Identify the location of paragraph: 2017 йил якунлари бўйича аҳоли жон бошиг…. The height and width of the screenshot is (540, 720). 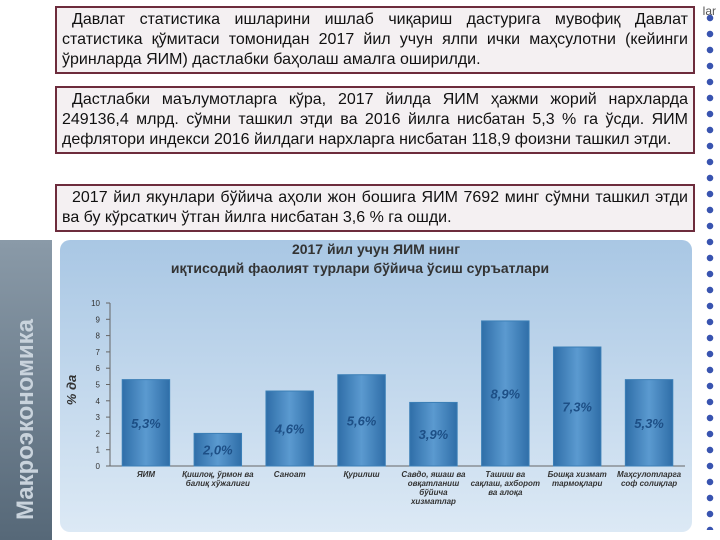
(375, 208).